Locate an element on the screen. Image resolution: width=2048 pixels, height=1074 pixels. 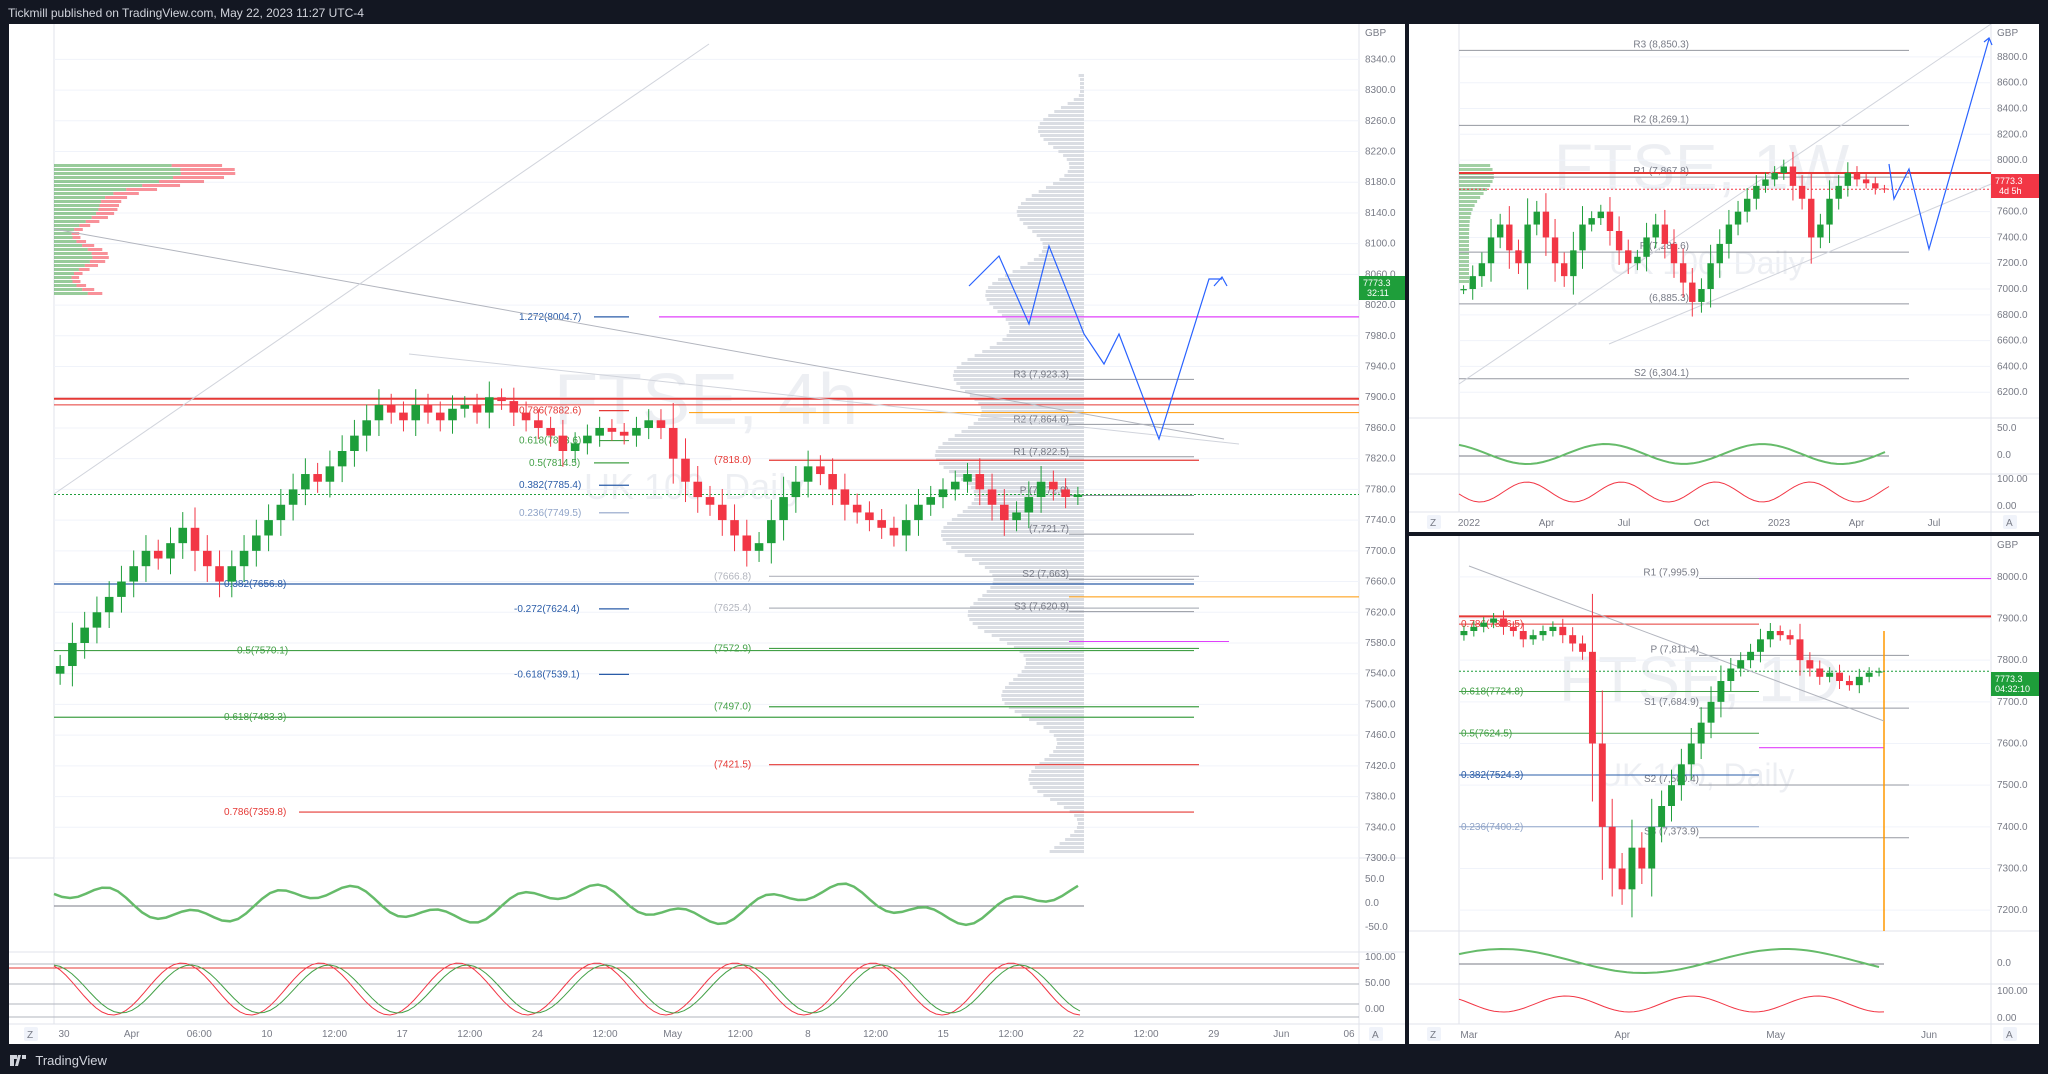
x-tick-label: Mar is located at coordinates (1469, 1035).